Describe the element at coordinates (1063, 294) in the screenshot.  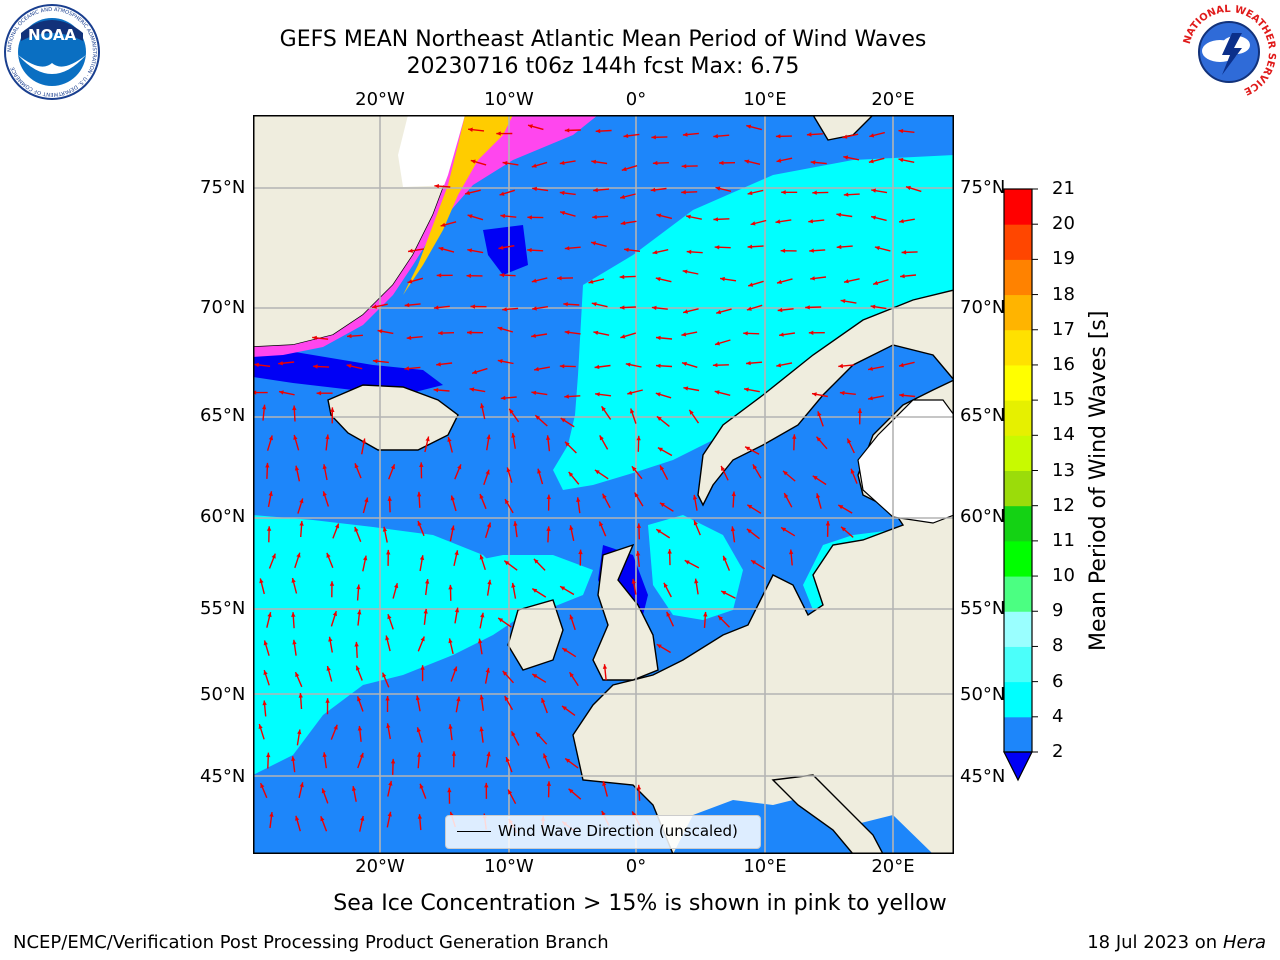
I see `colorbar-tick-label: 18` at that location.